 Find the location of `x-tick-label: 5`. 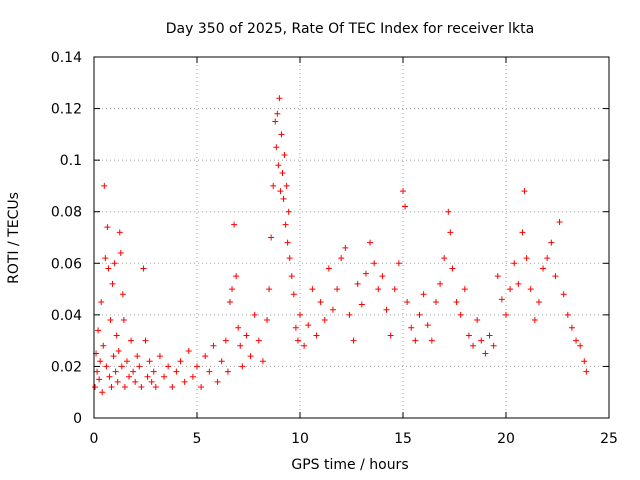

x-tick-label: 5 is located at coordinates (197, 439).